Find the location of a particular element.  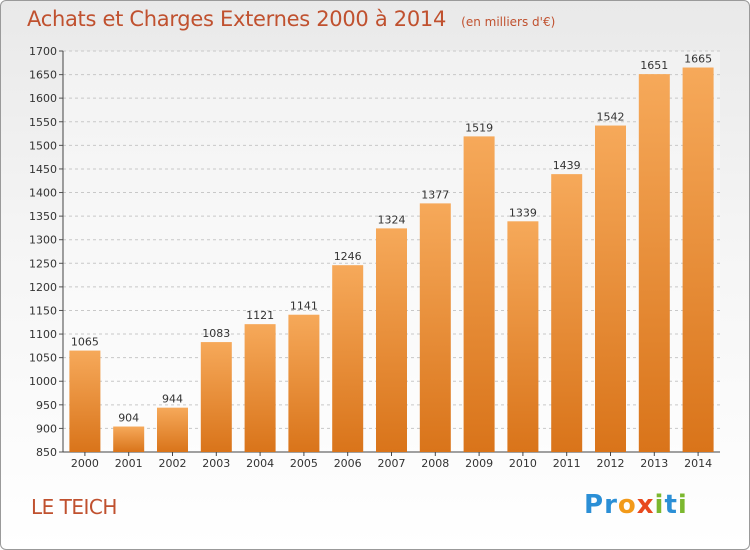

bar-value-label: 1519 is located at coordinates (479, 127).